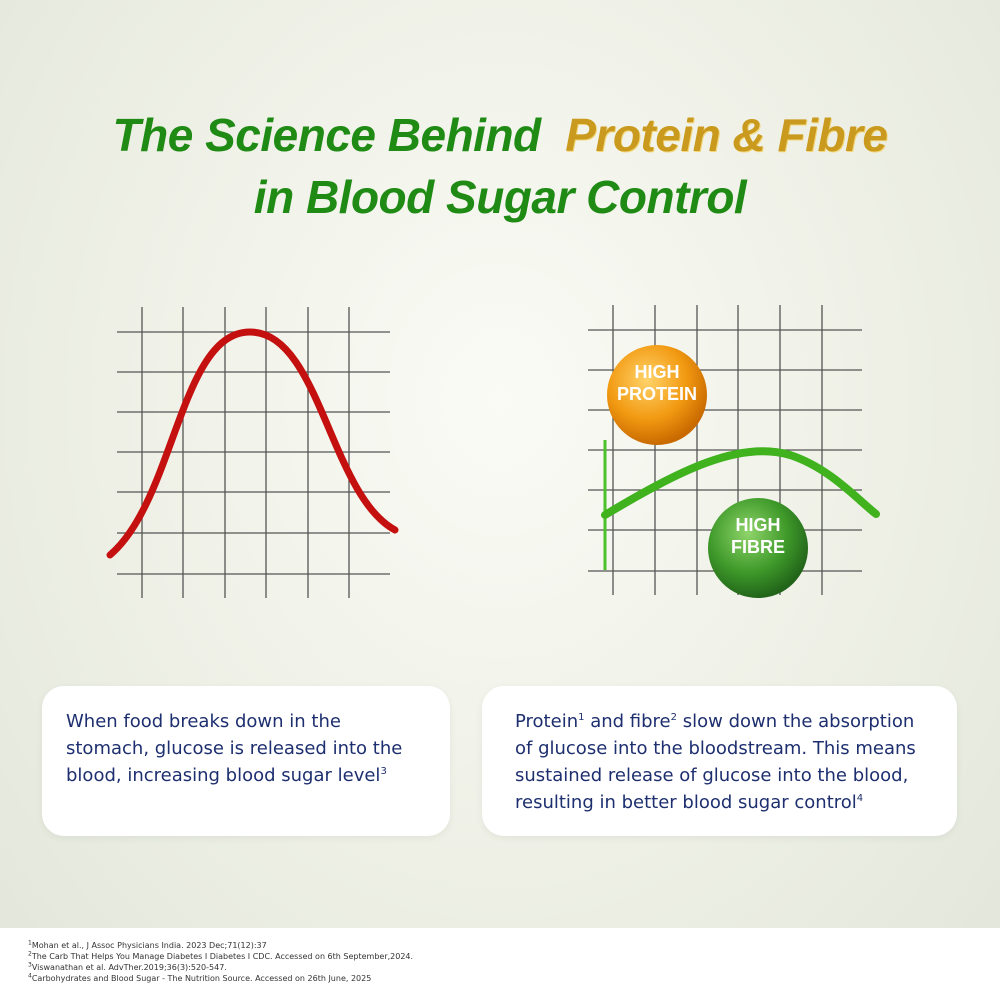 The image size is (1000, 1000). I want to click on footnote-ref: 2, so click(30, 954).